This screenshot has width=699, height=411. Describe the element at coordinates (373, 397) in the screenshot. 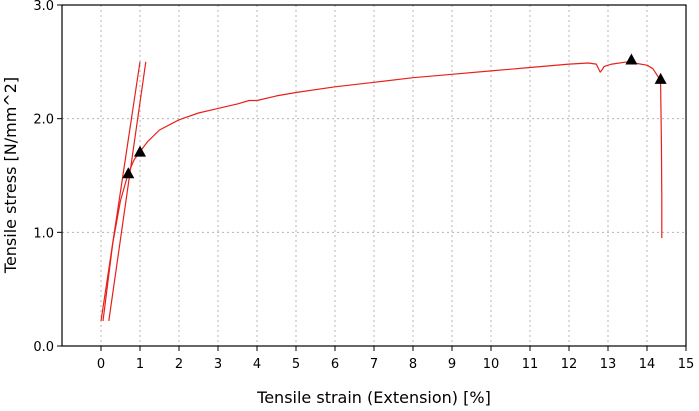

I see `x-axis-title: Tensile strain (Extension) [%]` at that location.